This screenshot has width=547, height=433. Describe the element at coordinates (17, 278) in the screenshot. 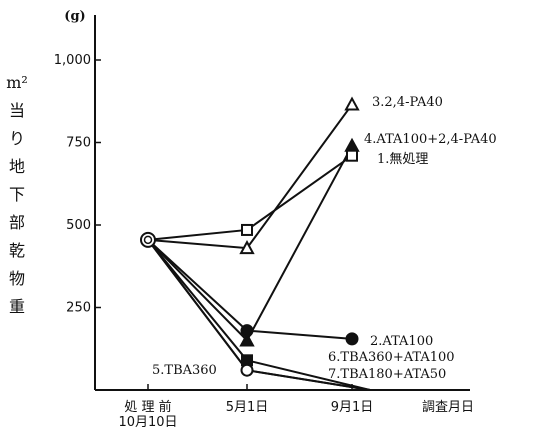

I see `y-axis-label-char-7: 物` at that location.